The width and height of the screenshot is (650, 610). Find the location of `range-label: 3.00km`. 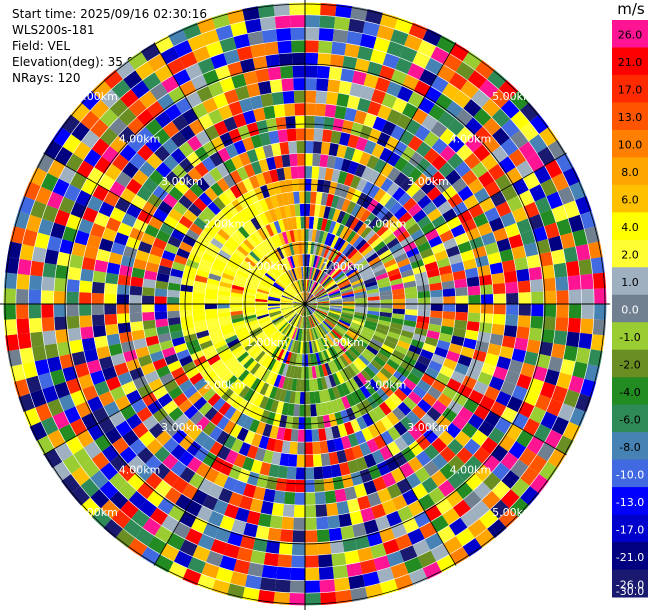

range-label: 3.00km is located at coordinates (428, 427).